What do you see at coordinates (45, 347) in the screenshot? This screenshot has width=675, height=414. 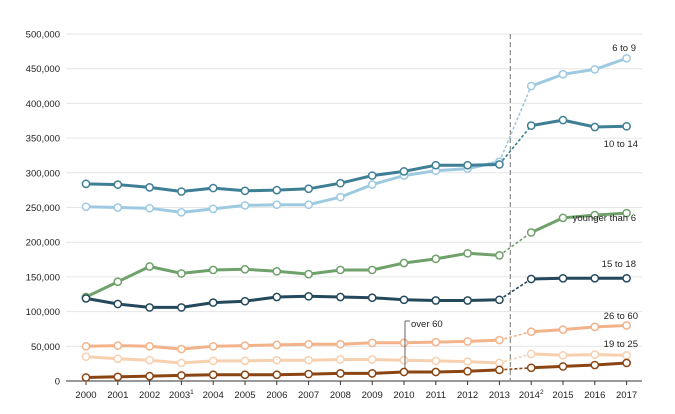 I see `y-tick-label: 50,000` at bounding box center [45, 347].